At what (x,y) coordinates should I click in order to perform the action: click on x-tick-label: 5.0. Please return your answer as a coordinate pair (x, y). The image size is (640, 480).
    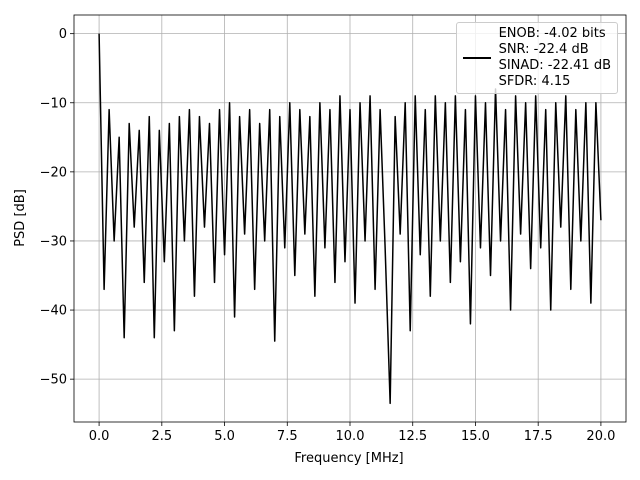
    Looking at the image, I should click on (224, 436).